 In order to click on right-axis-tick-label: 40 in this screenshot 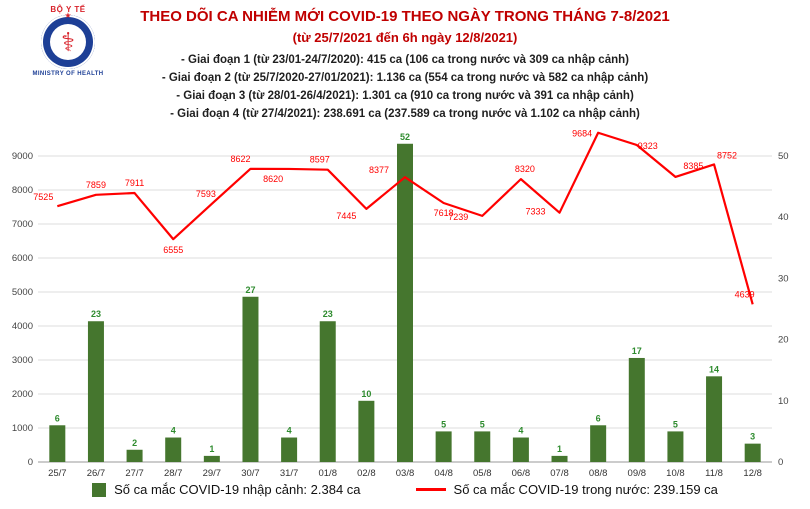, I will do `click(783, 217)`.